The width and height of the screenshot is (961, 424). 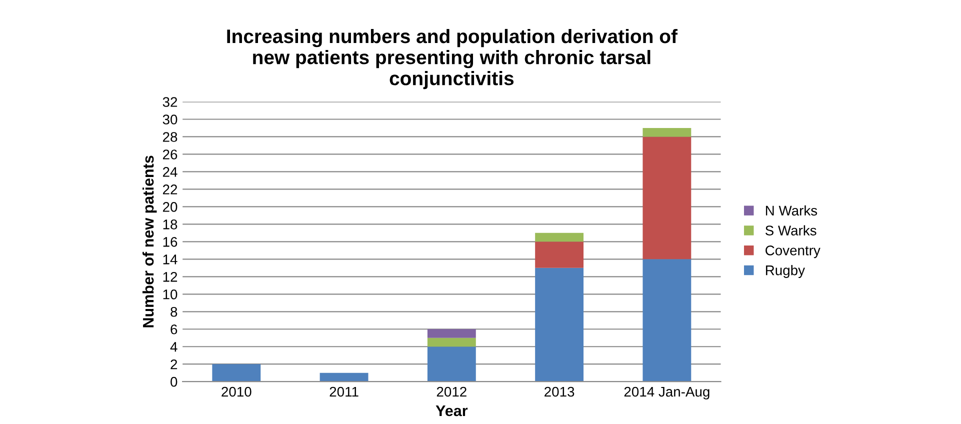 What do you see at coordinates (170, 294) in the screenshot?
I see `y-tick-label: 10` at bounding box center [170, 294].